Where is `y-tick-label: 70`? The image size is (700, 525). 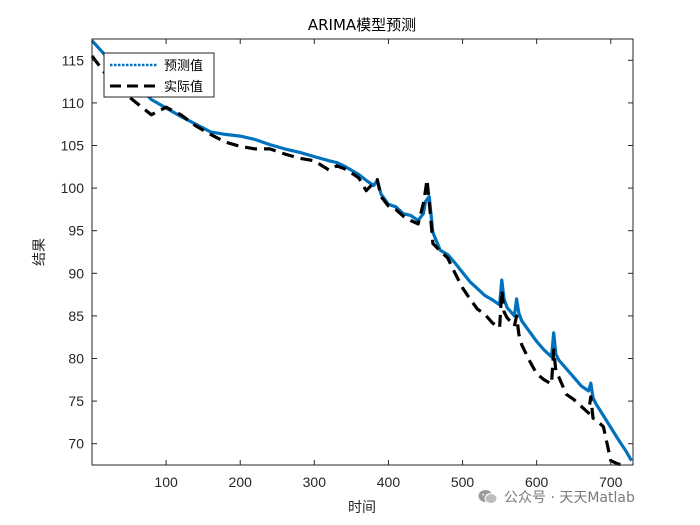 y-tick-label: 70 is located at coordinates (76, 444).